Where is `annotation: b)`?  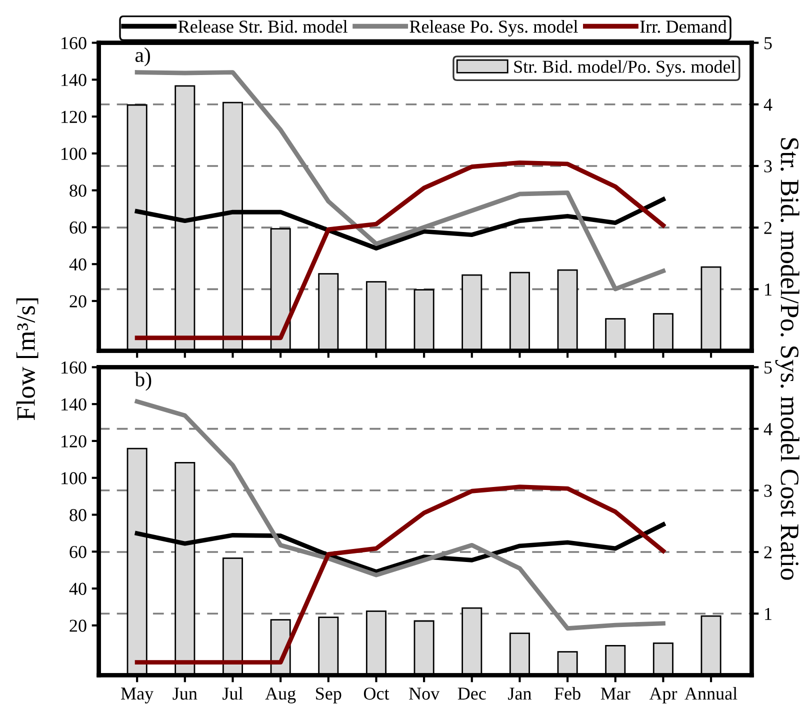
annotation: b) is located at coordinates (143, 381).